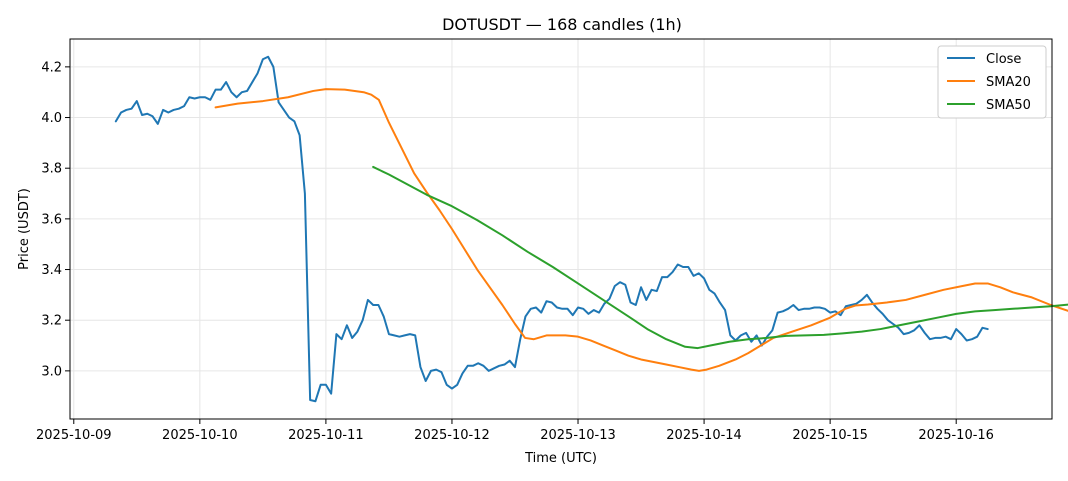 The width and height of the screenshot is (1068, 481). What do you see at coordinates (51, 169) in the screenshot?
I see `y-tick-label: 3.8` at bounding box center [51, 169].